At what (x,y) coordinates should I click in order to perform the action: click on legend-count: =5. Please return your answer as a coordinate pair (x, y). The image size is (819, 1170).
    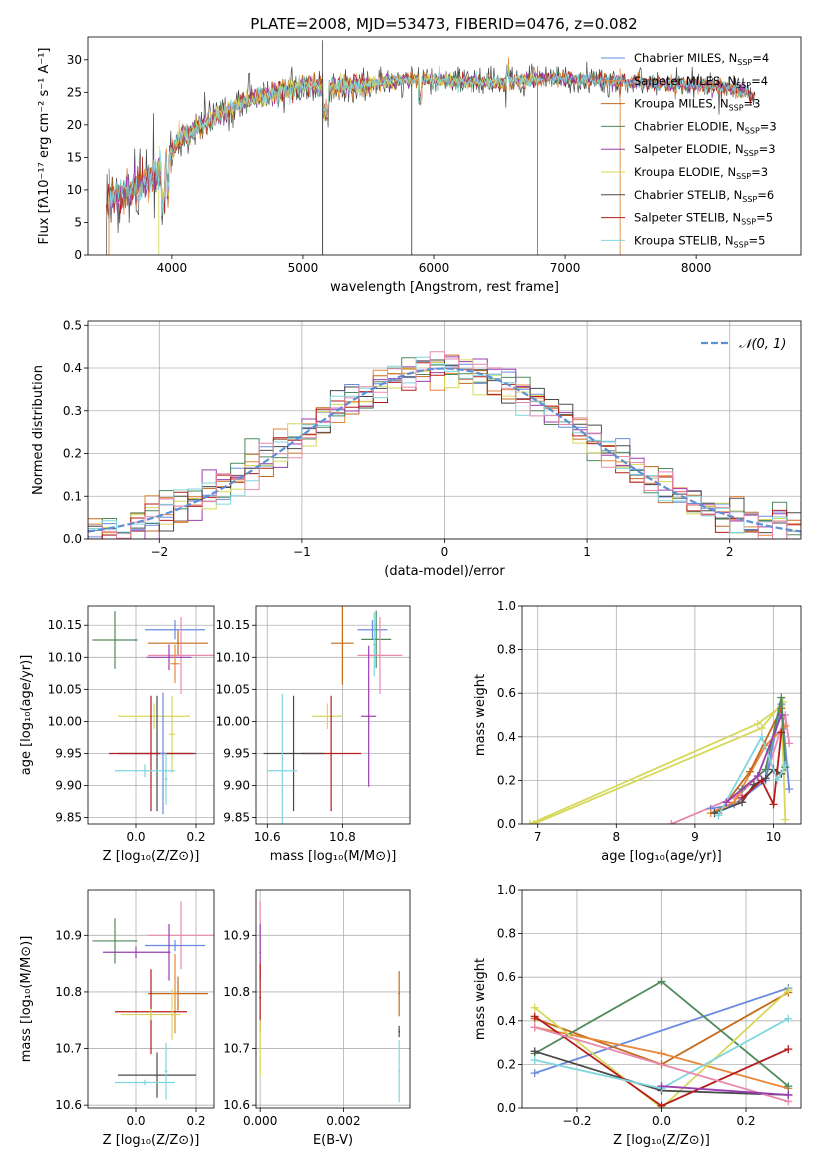
    Looking at the image, I should click on (764, 218).